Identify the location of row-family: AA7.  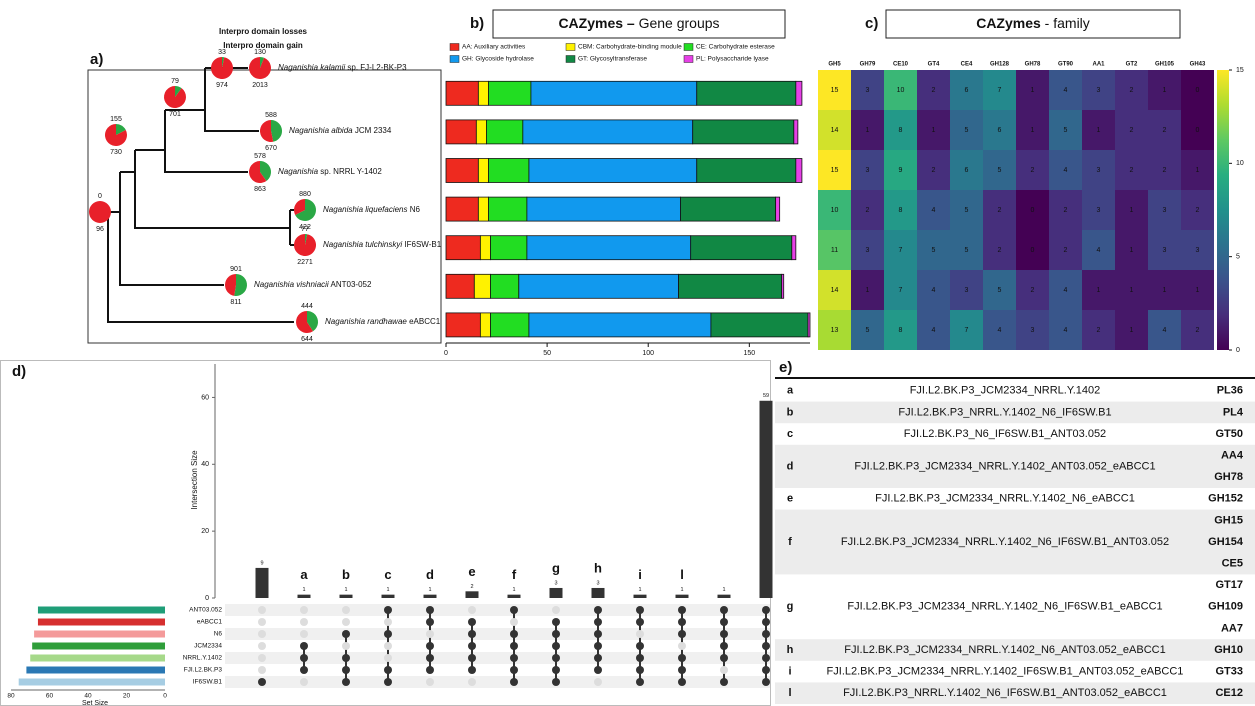
(1232, 628).